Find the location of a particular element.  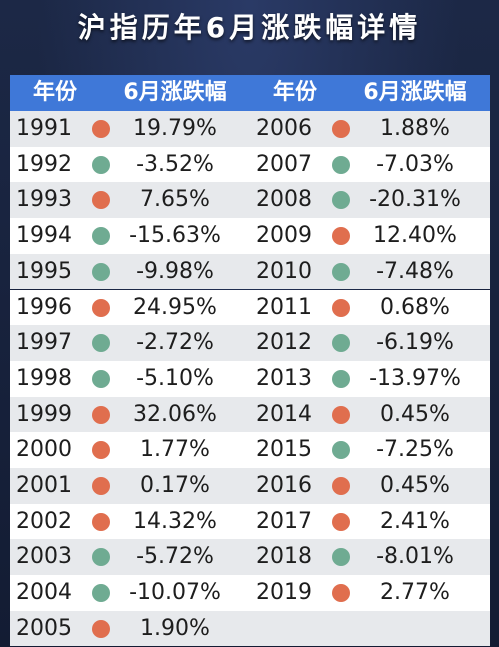

year-cell: 2003 is located at coordinates (44, 557).